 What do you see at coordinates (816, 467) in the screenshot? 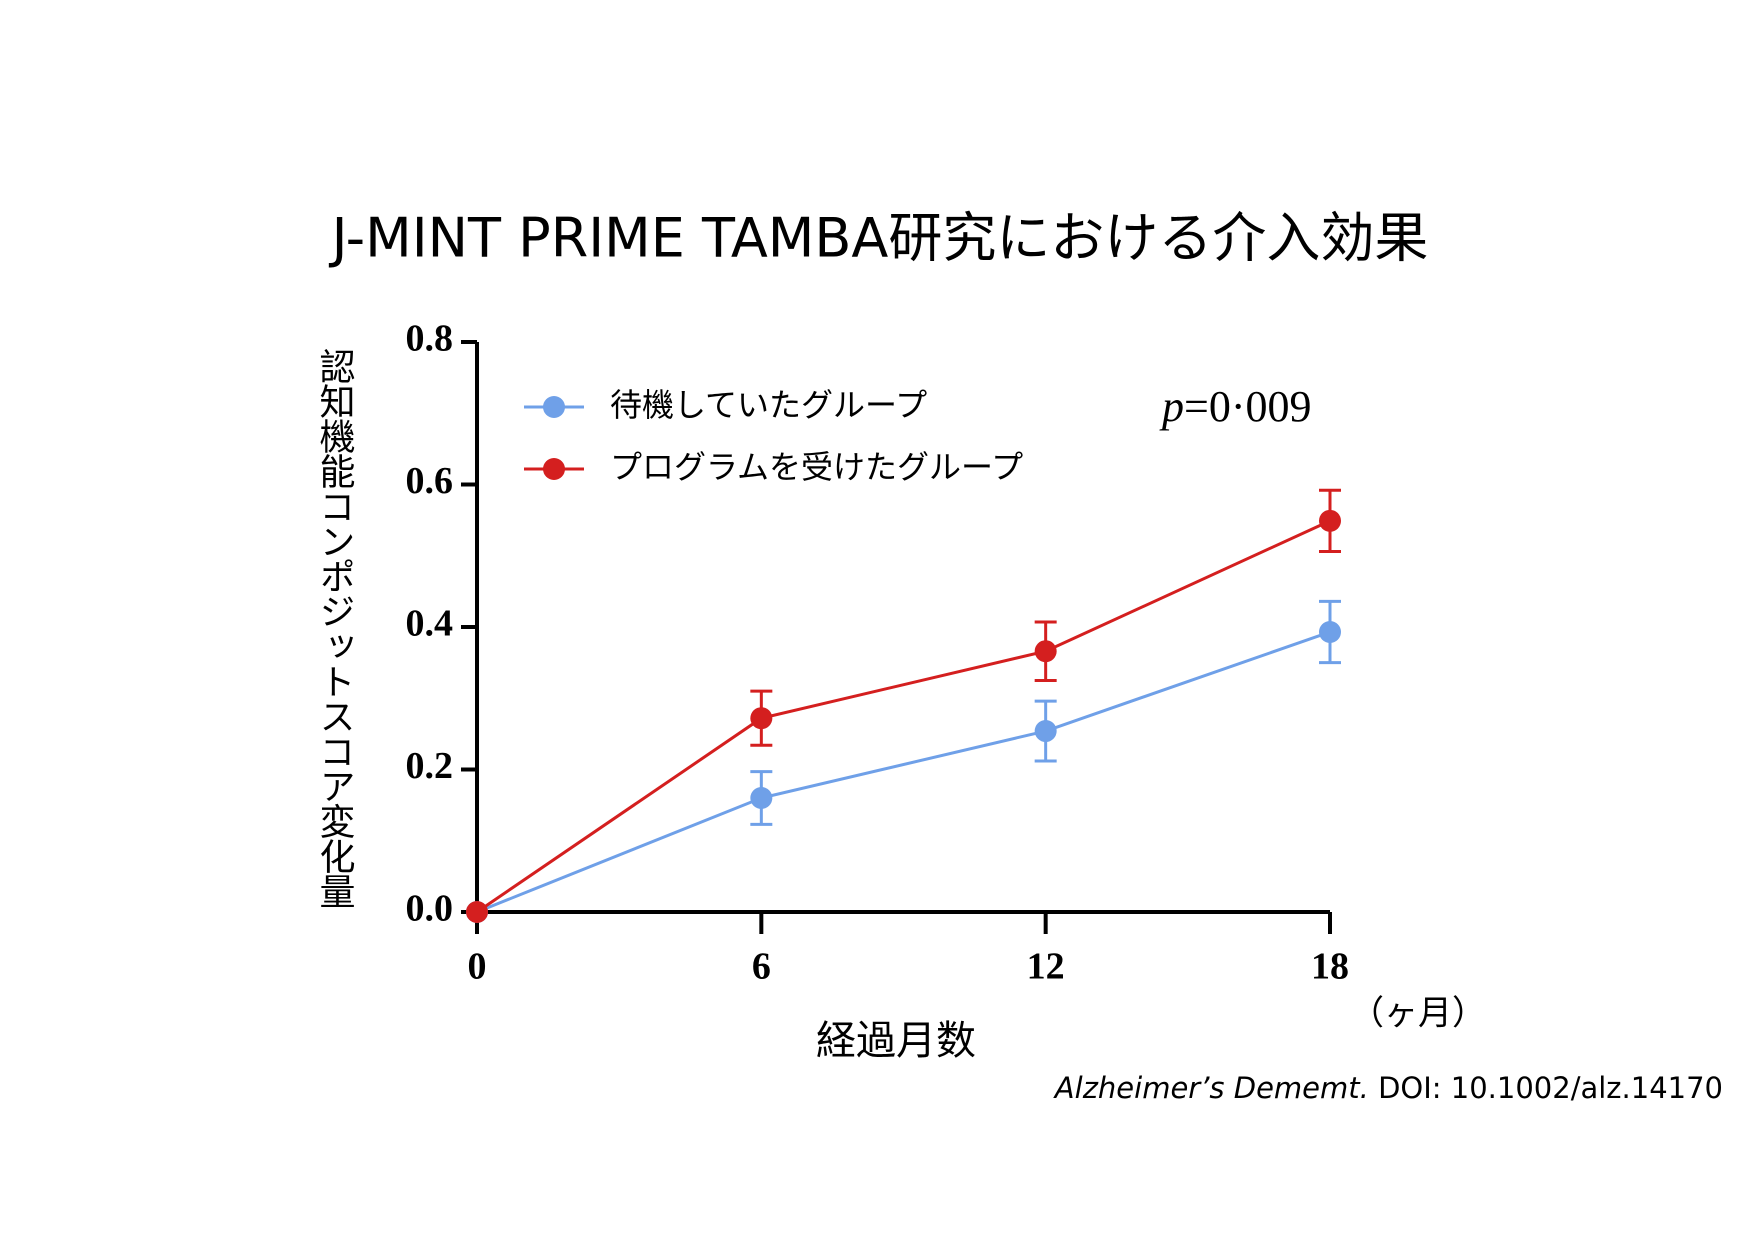
I see `legend-label: プログラムを受けたグループ` at bounding box center [816, 467].